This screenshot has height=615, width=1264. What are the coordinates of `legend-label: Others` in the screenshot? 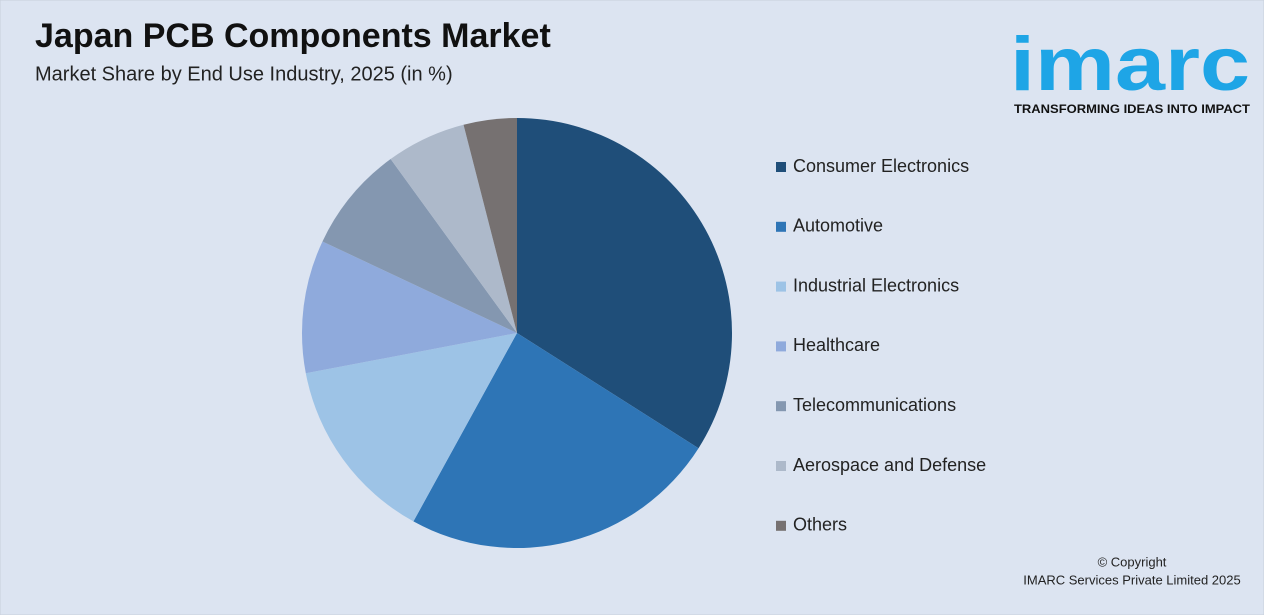 It's located at (820, 525).